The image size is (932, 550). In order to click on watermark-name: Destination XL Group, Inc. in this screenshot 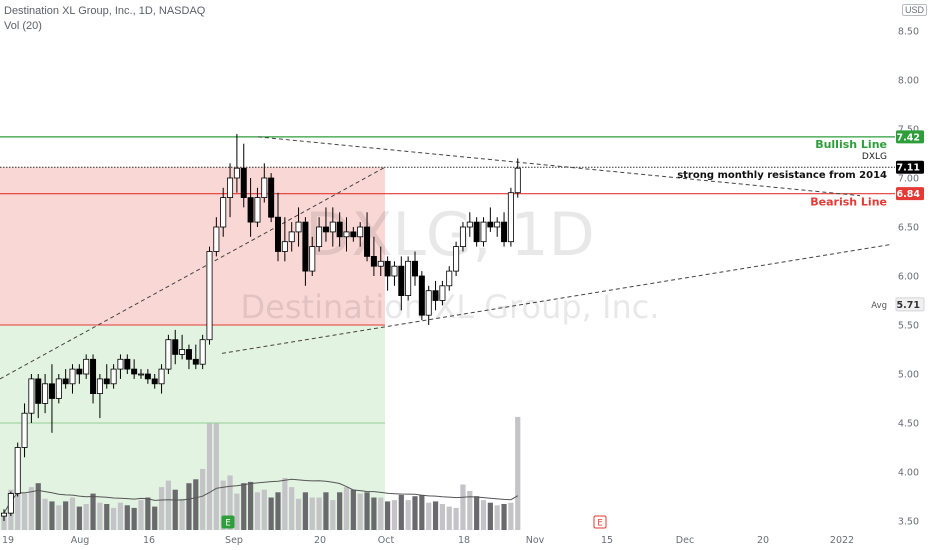, I will do `click(450, 307)`.